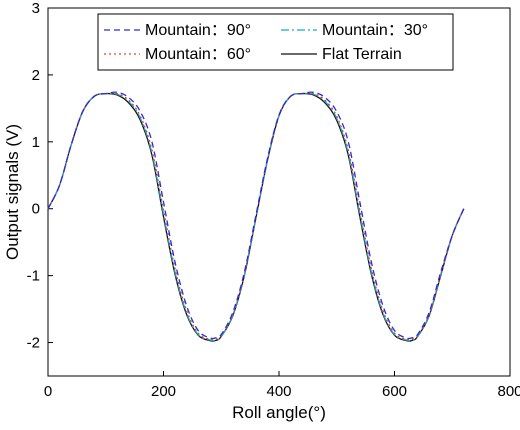 This screenshot has width=520, height=430. Describe the element at coordinates (36, 75) in the screenshot. I see `y-tick-label: 2` at that location.